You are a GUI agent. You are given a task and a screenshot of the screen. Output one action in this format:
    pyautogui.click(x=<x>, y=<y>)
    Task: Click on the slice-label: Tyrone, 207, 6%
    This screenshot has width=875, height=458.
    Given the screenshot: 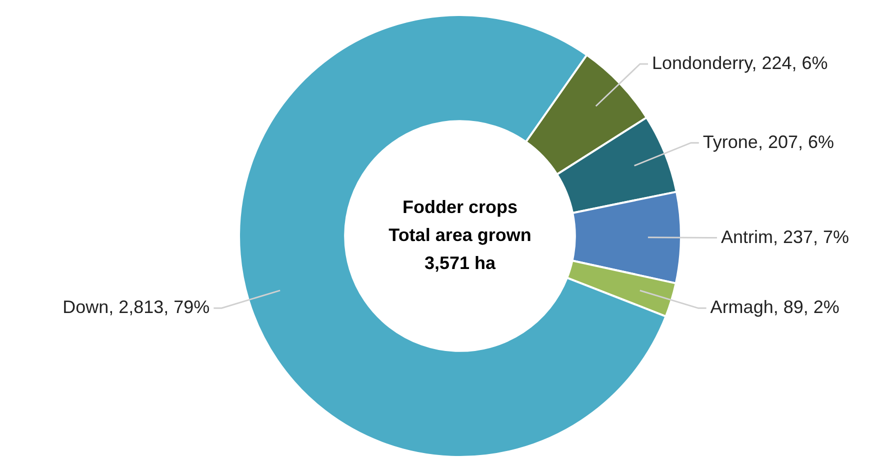 What is the action you would take?
    pyautogui.click(x=768, y=142)
    